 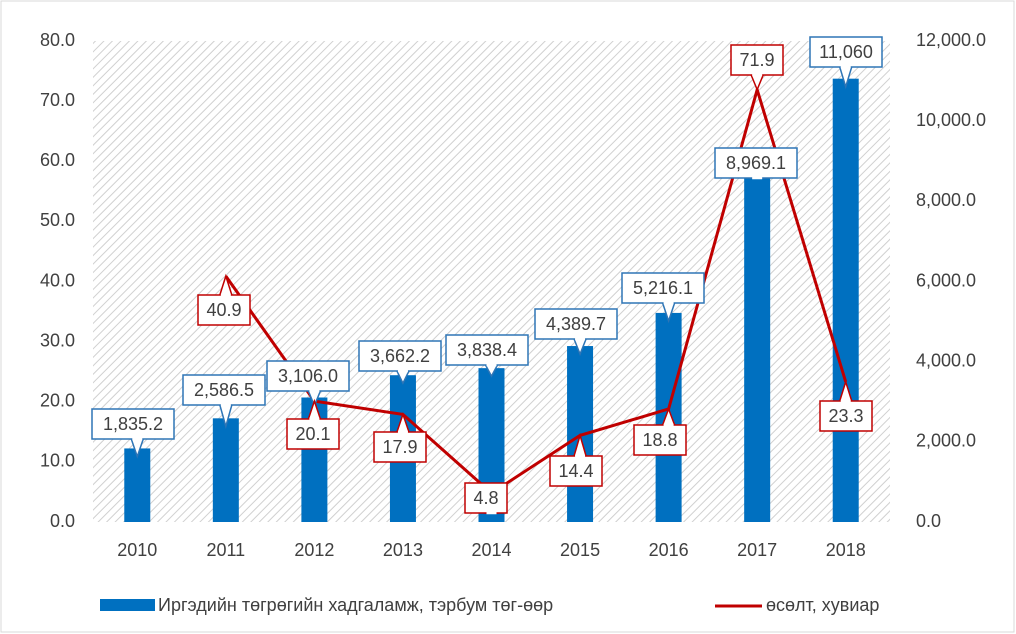 I want to click on y-tick-label: 10.0, so click(x=57, y=461).